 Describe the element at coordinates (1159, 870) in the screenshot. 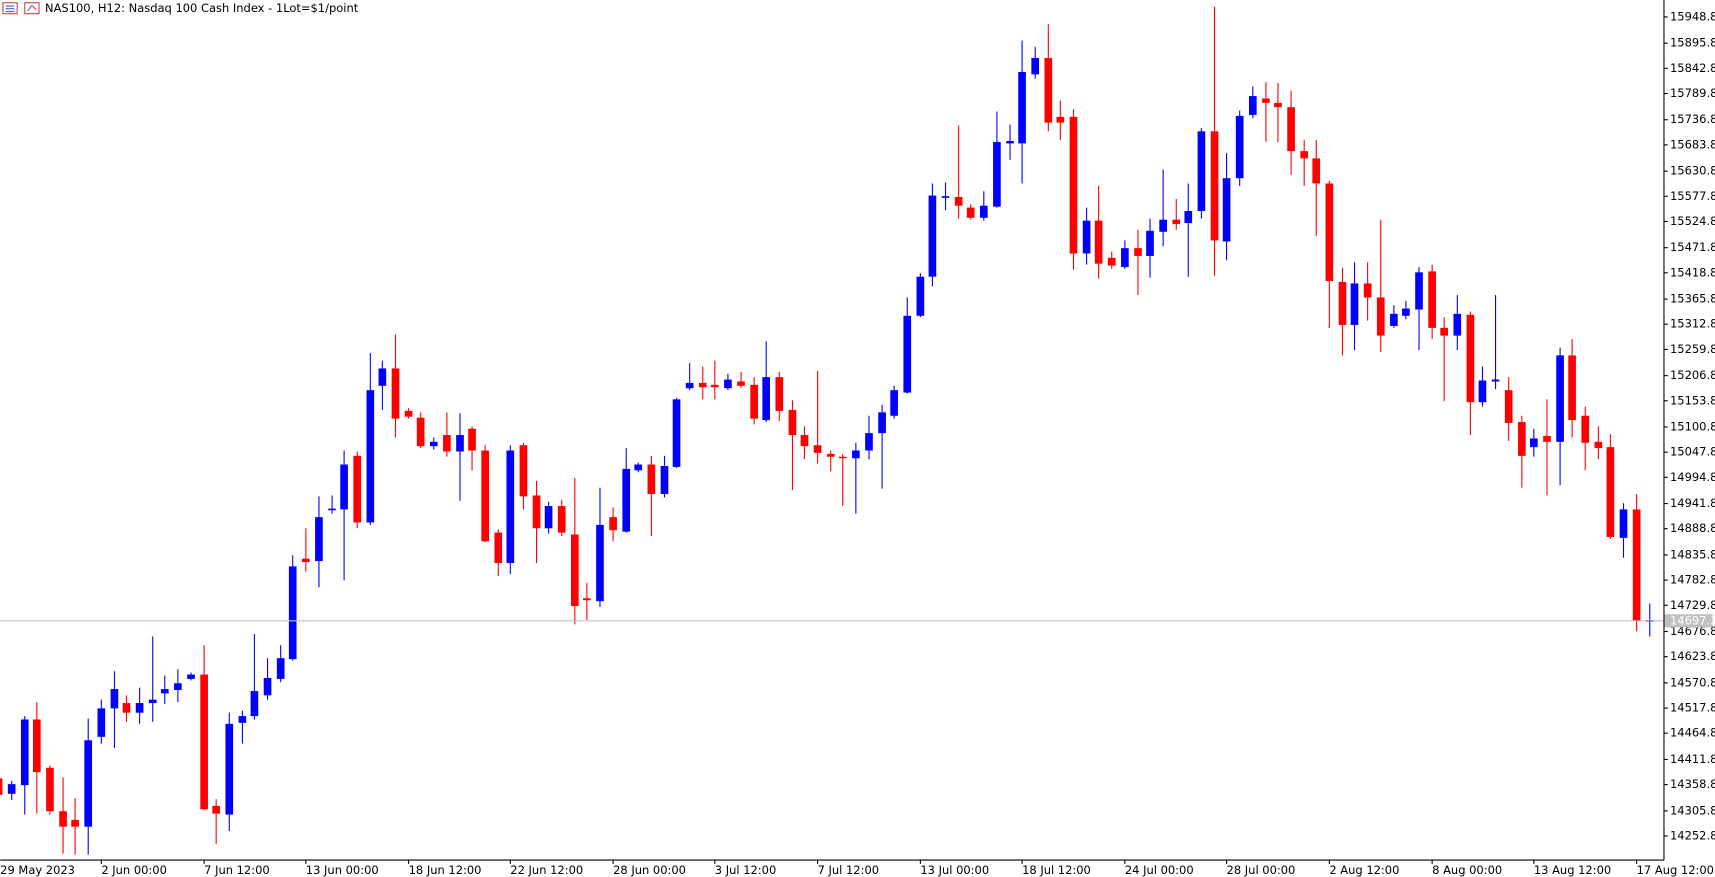

I see `x-tick-label: 24 Jul 00:00` at that location.